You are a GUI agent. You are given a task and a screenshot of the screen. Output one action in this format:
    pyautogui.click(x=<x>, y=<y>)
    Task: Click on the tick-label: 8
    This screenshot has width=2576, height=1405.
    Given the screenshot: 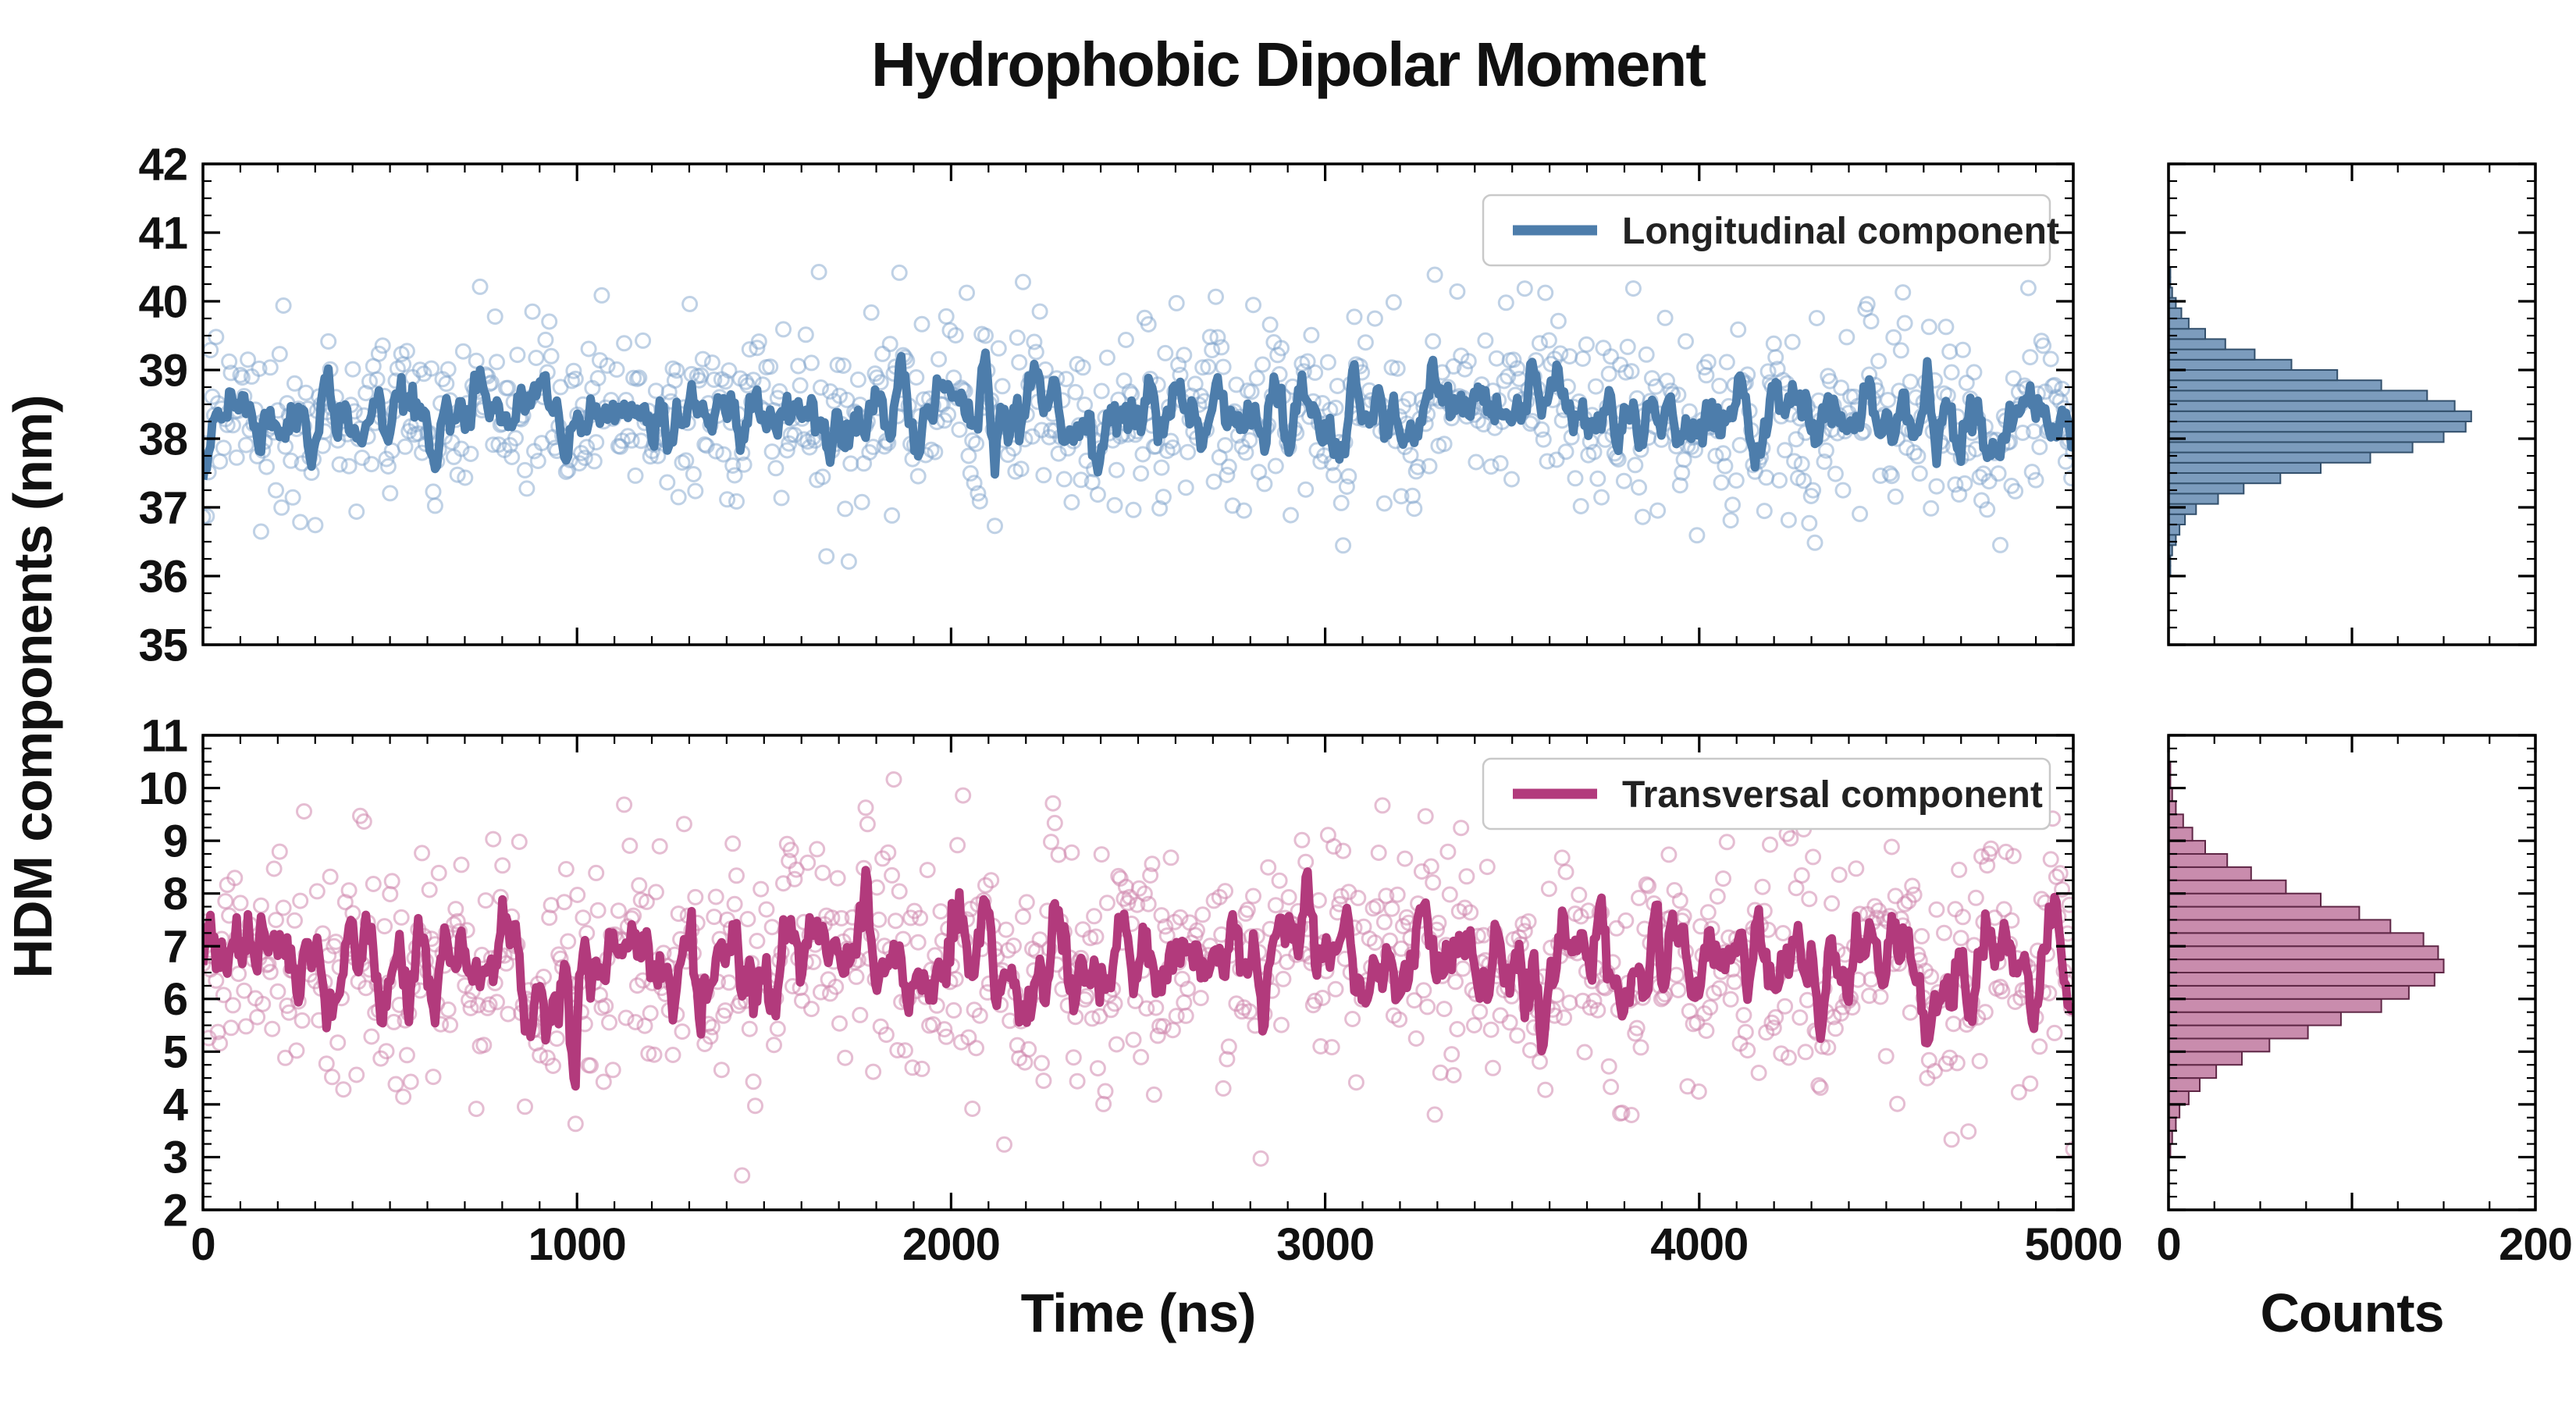 What is the action you would take?
    pyautogui.click(x=175, y=894)
    